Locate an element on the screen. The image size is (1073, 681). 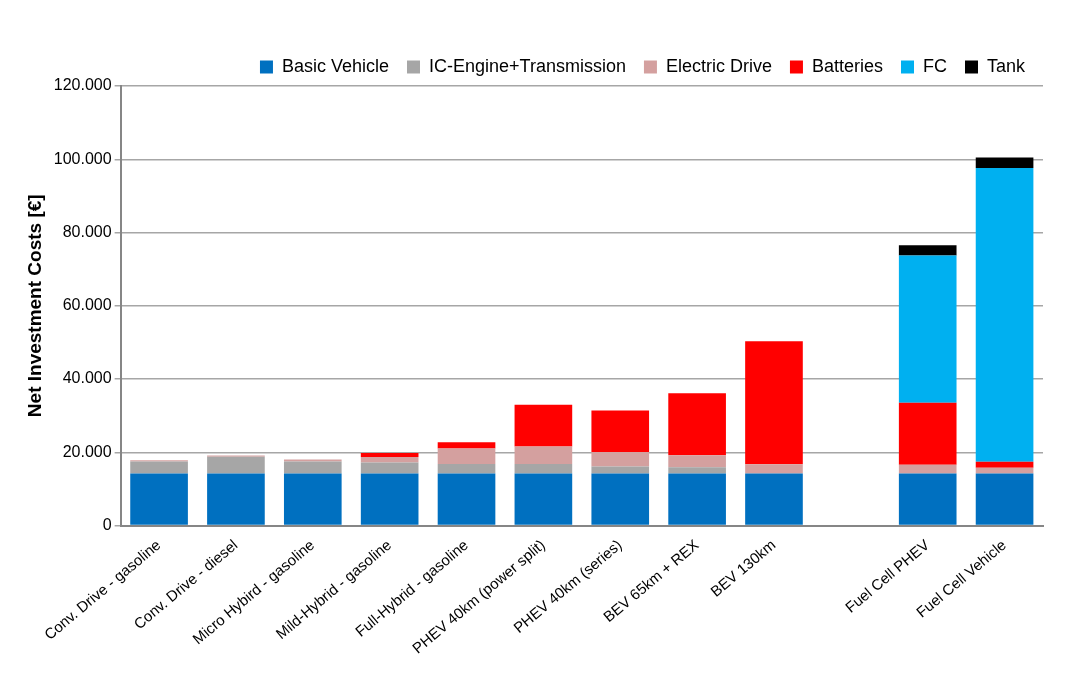
legend-label: Batteries is located at coordinates (847, 65).